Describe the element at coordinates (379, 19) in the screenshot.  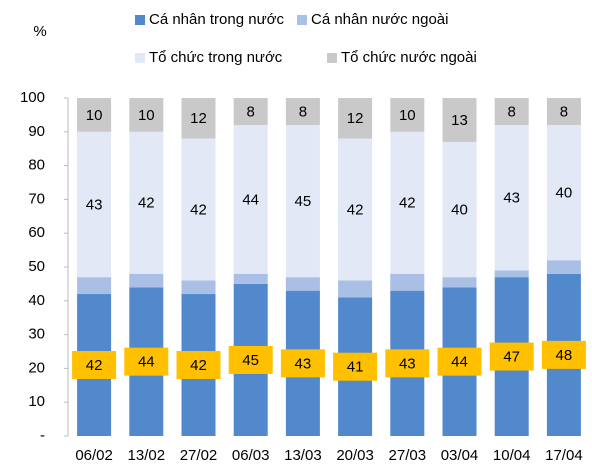
I see `legend-label: Cá nhân nước ngoài` at that location.